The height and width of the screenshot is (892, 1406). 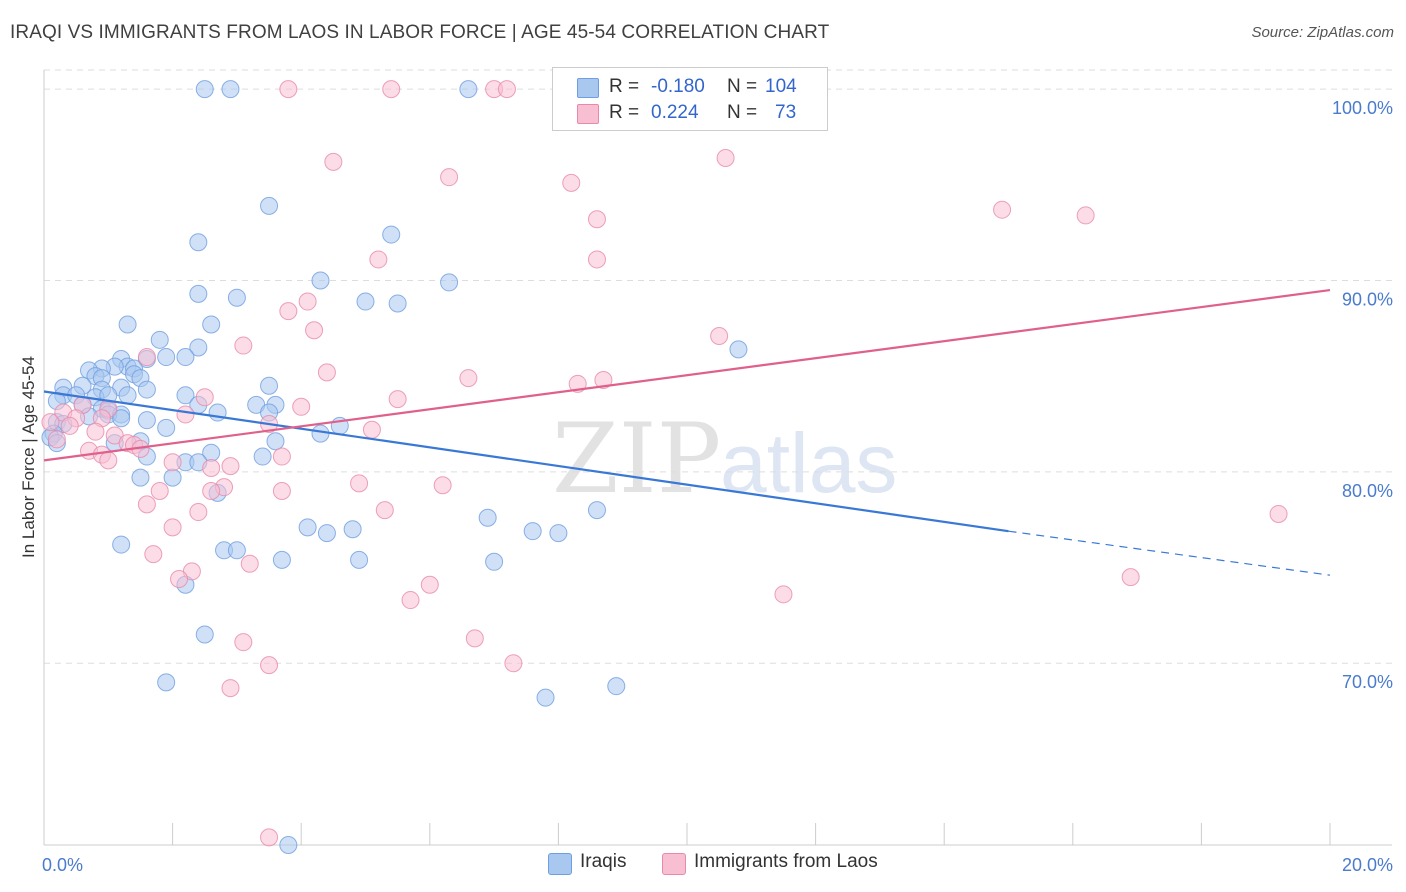 I want to click on bottom-legend-label-iraqis: Iraqis, so click(x=603, y=861).